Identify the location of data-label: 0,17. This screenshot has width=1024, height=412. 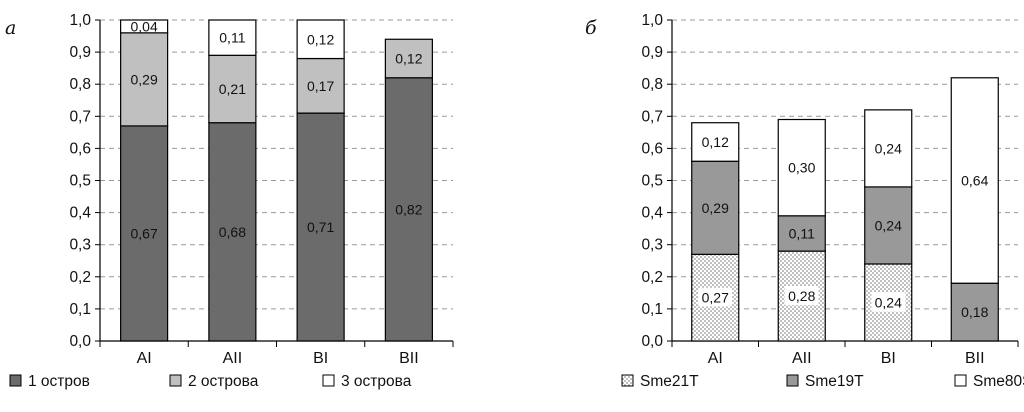
(320, 86).